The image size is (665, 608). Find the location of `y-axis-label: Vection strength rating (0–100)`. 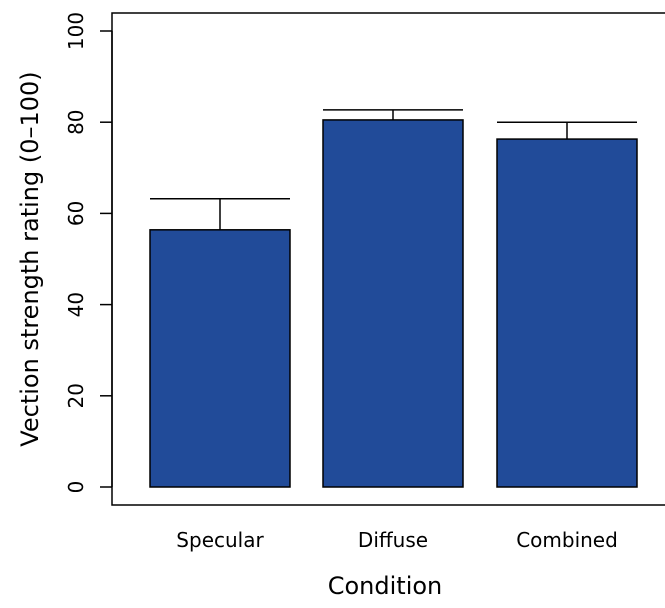

y-axis-label: Vection strength rating (0–100) is located at coordinates (30, 258).